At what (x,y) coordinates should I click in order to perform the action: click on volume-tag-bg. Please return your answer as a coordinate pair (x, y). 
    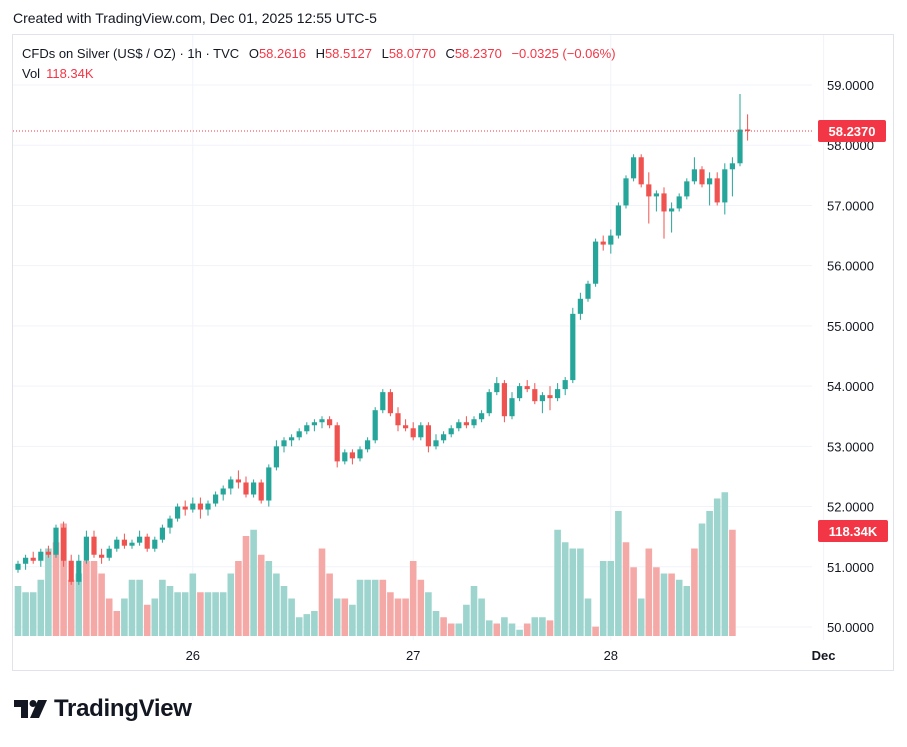
    Looking at the image, I should click on (853, 531).